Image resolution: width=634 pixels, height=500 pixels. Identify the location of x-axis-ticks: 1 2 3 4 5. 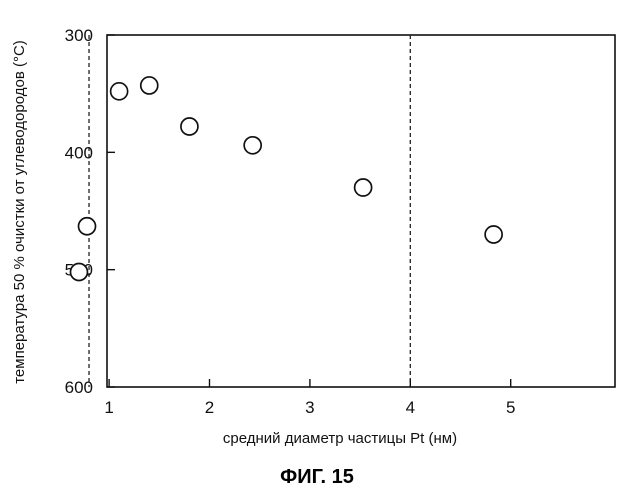
(309, 398).